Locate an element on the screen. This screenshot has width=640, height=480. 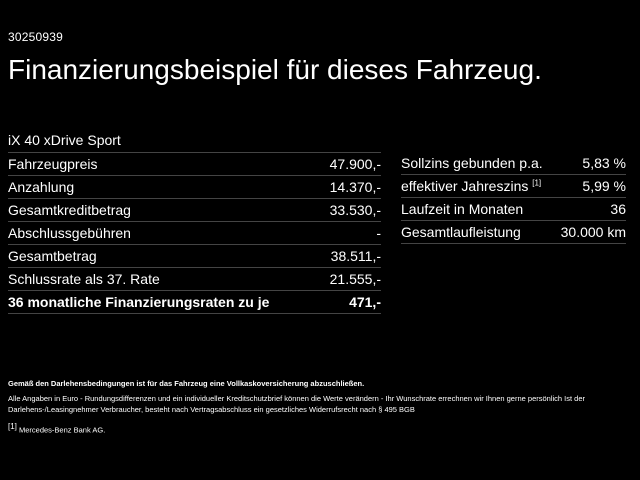
table-row: Laufzeit in Monaten 36 is located at coordinates (513, 209).